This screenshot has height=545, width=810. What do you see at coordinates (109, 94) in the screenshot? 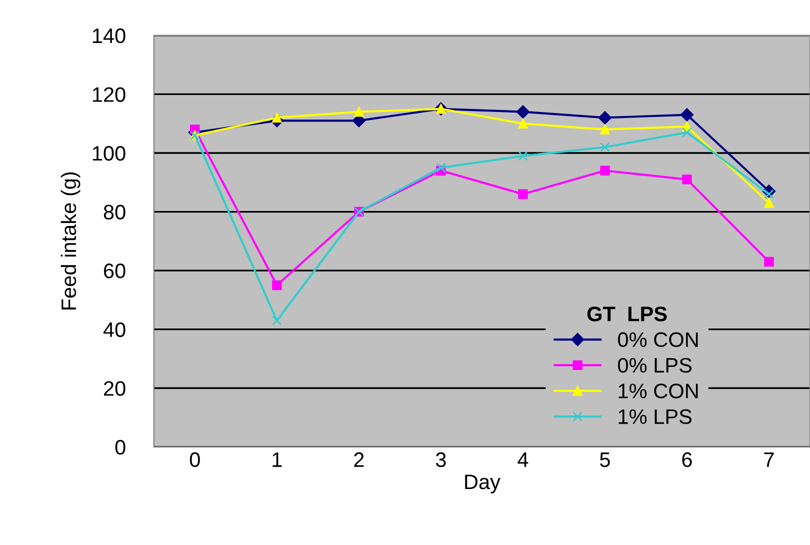
I see `y-tick-label: 120` at bounding box center [109, 94].